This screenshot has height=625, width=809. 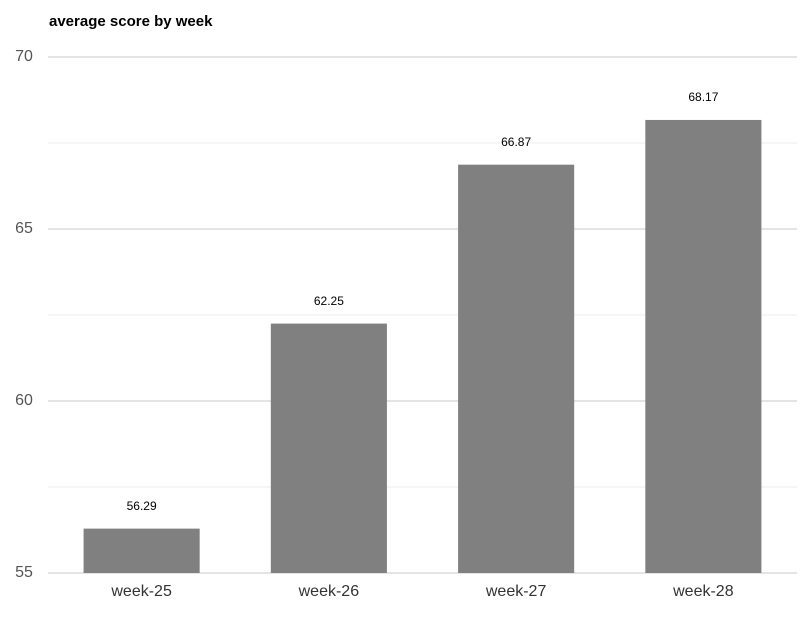 What do you see at coordinates (24, 228) in the screenshot?
I see `y-tick-label: 65` at bounding box center [24, 228].